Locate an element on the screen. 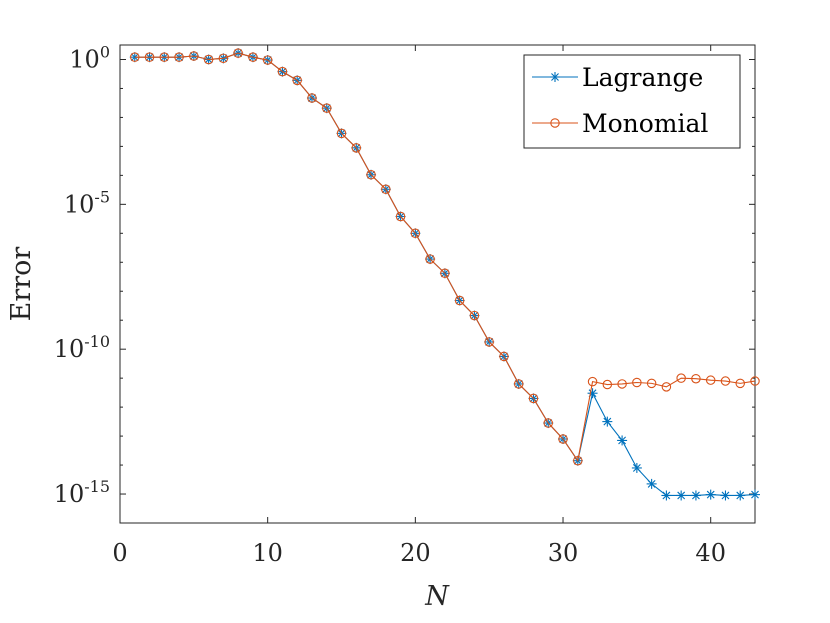 The width and height of the screenshot is (830, 623). x-axis-title: N is located at coordinates (437, 596).